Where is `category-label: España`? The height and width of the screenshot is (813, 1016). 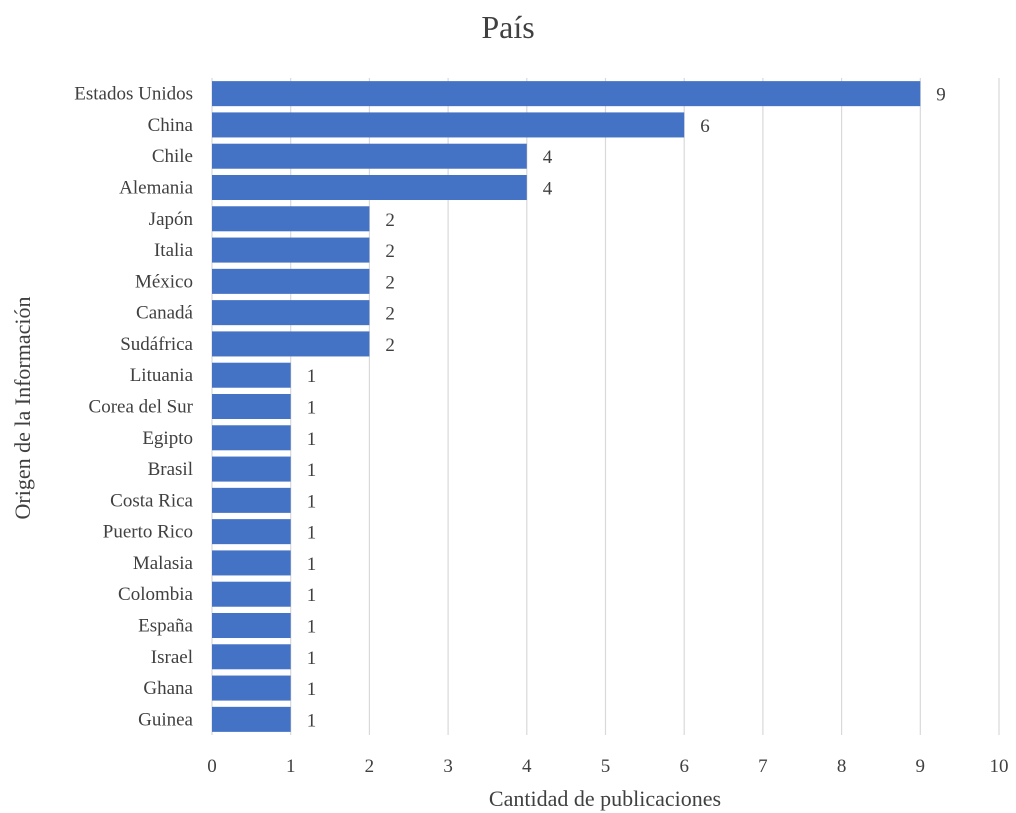 category-label: España is located at coordinates (165, 626).